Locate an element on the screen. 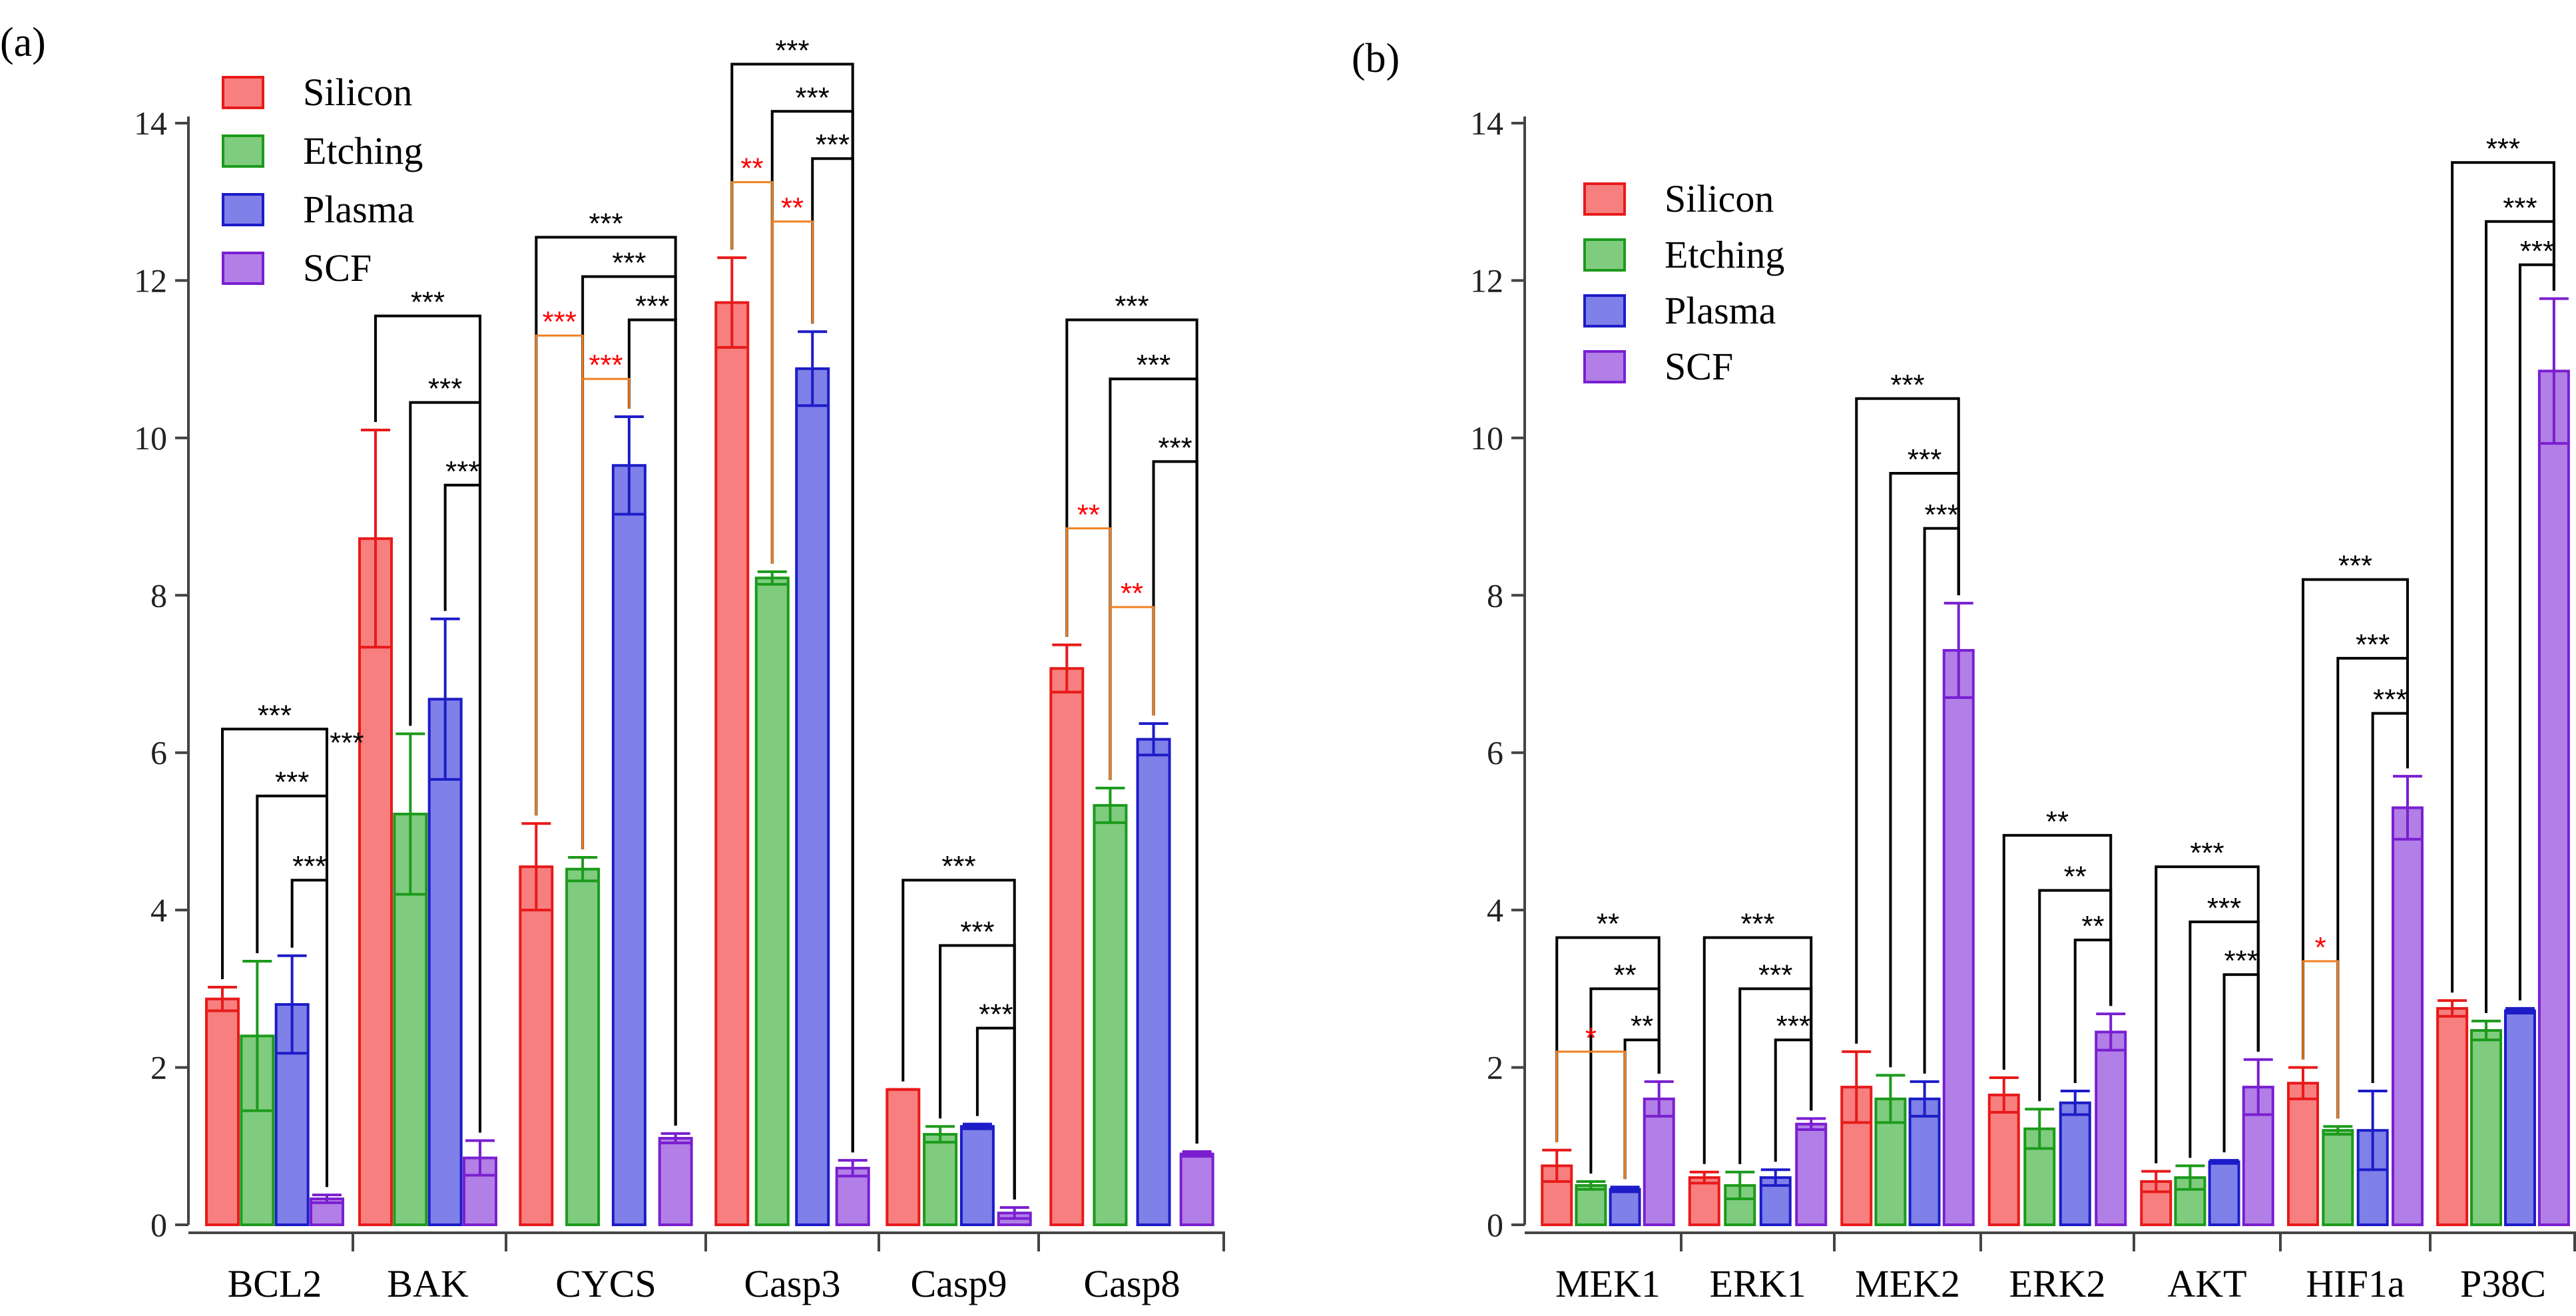 The image size is (2576, 1316). significance-label-erk1: *** is located at coordinates (1793, 1026).